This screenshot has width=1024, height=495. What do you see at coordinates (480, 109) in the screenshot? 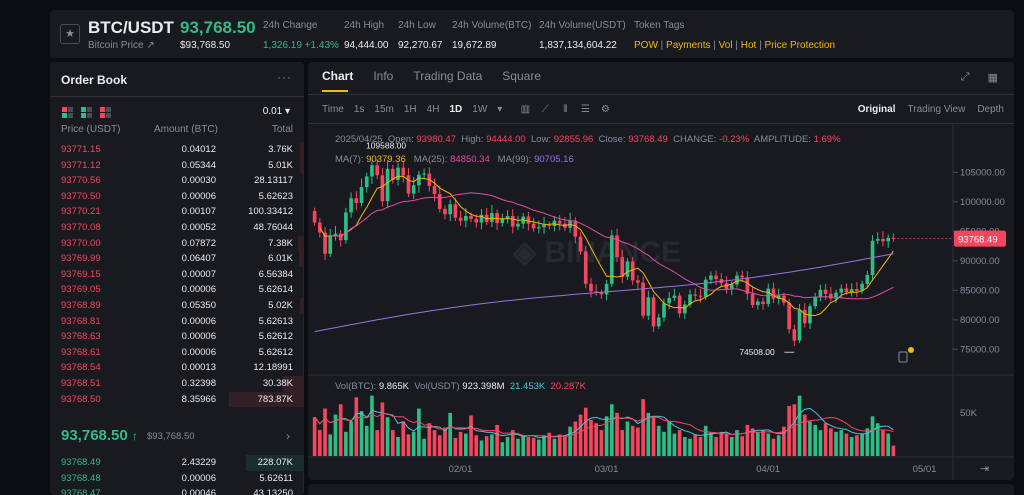
I see `interval-1w: 1W` at bounding box center [480, 109].